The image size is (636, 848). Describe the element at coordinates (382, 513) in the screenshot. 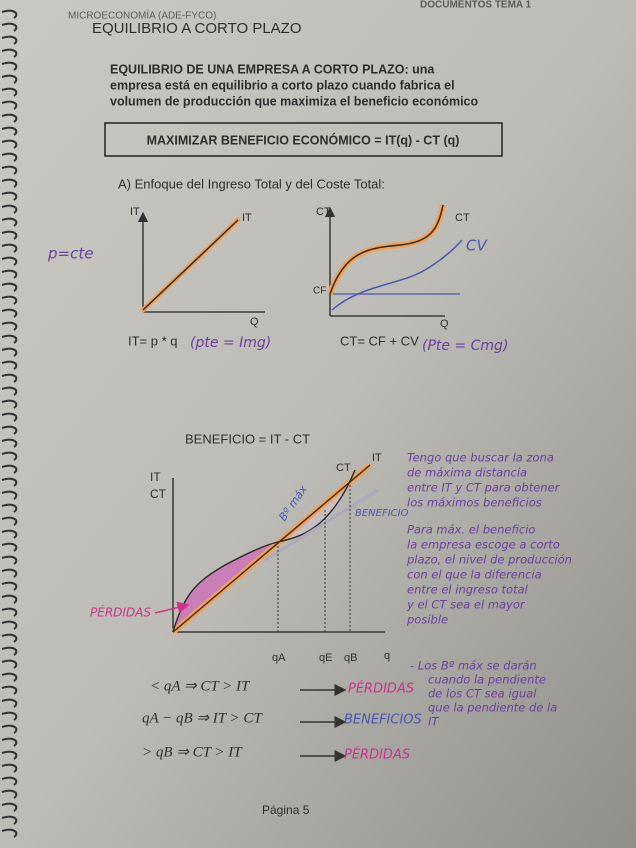

I see `handwritten-note: BENEFICIO` at that location.